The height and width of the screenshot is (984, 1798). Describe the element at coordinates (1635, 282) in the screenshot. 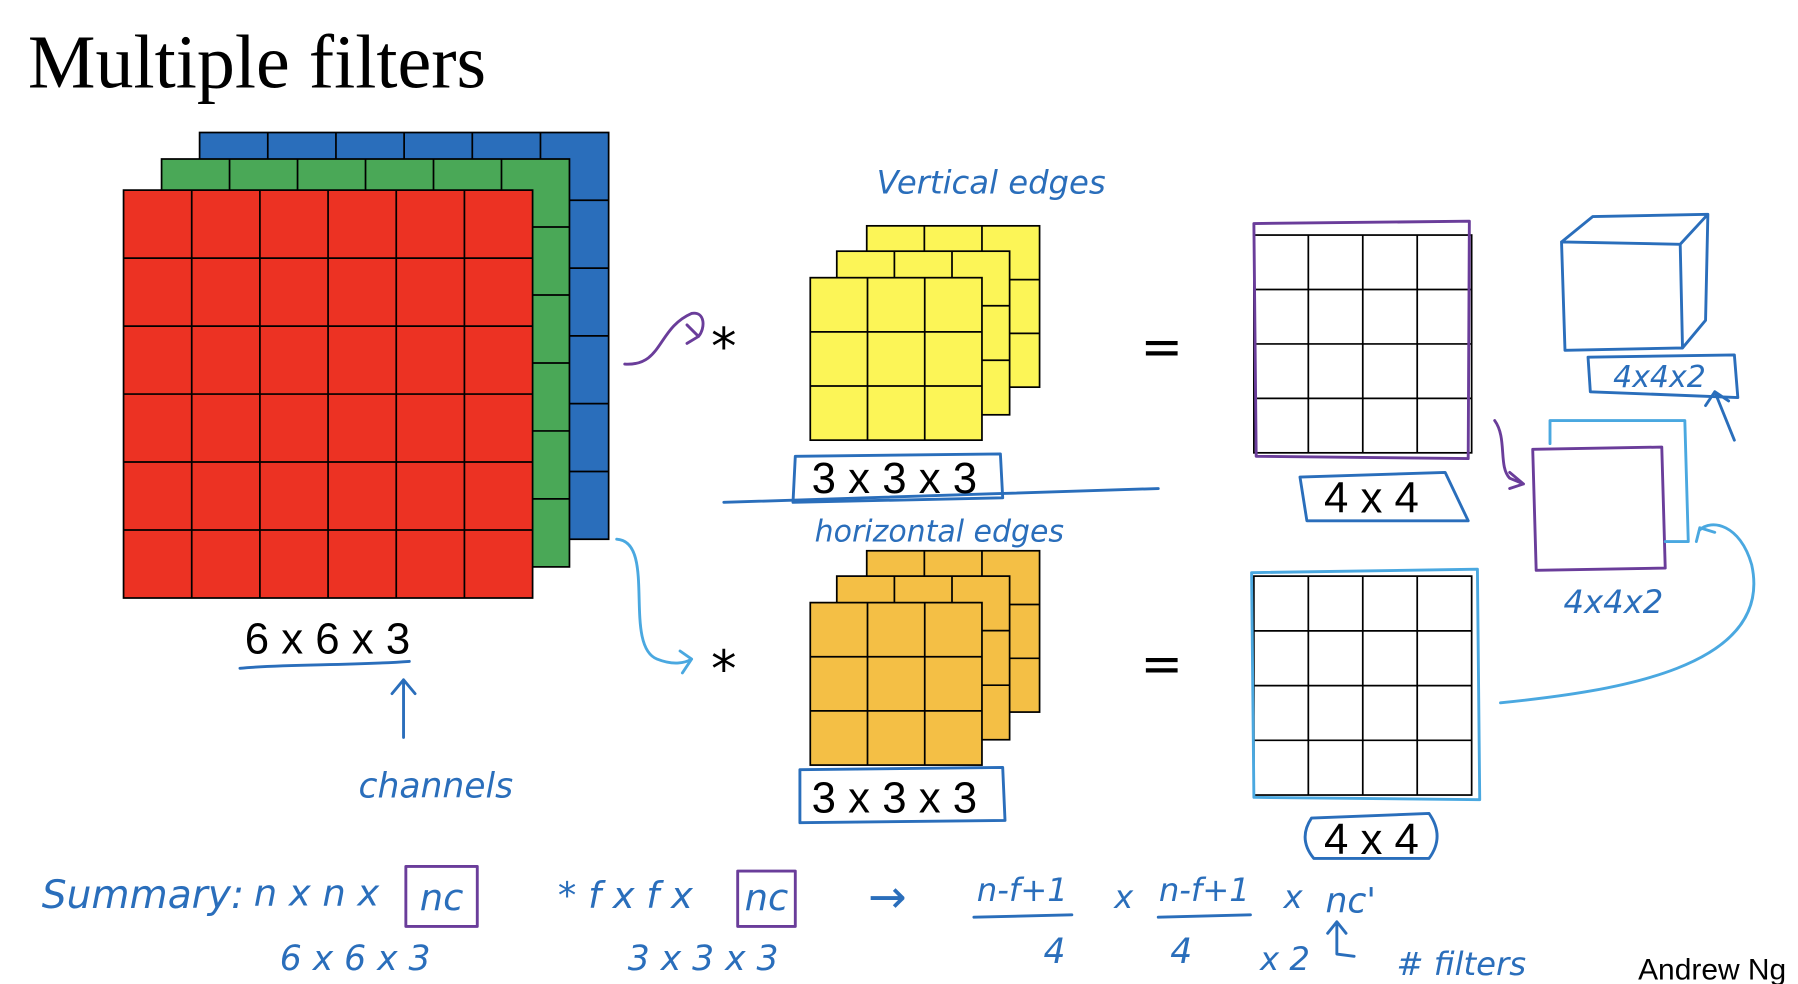

I see `cube` at that location.